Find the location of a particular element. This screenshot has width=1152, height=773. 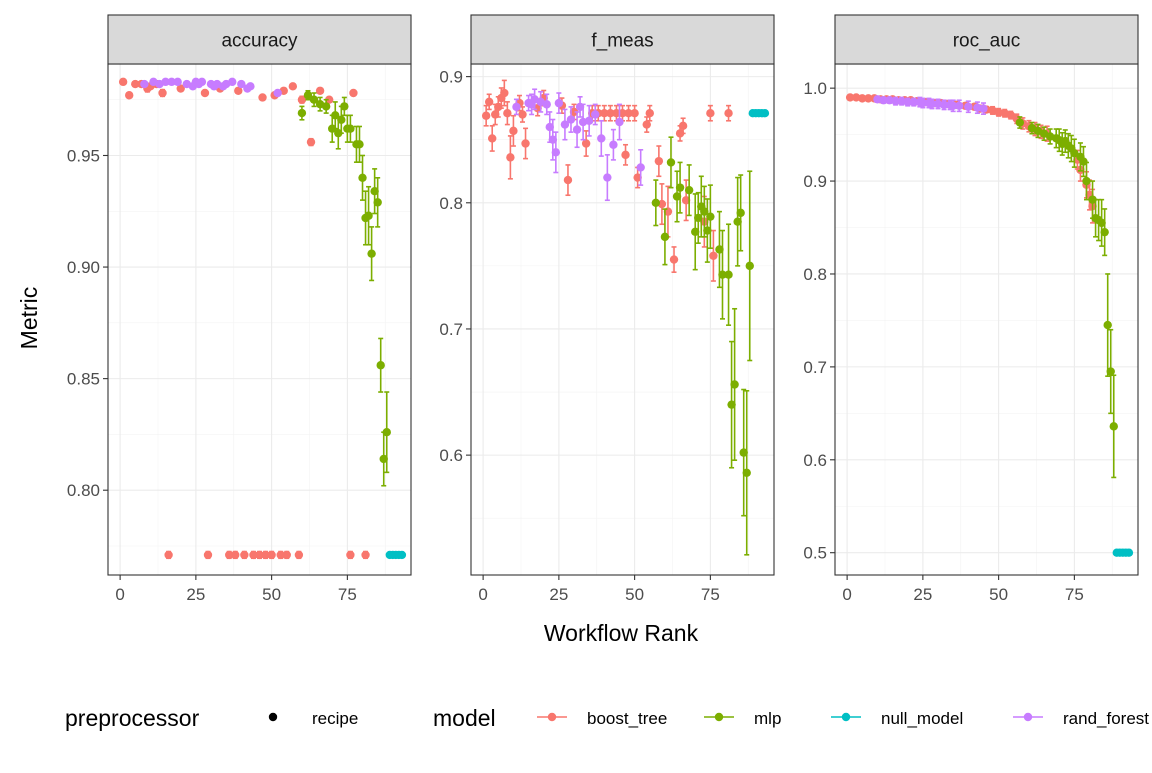

x-tick-label: 0 is located at coordinates (846, 594).